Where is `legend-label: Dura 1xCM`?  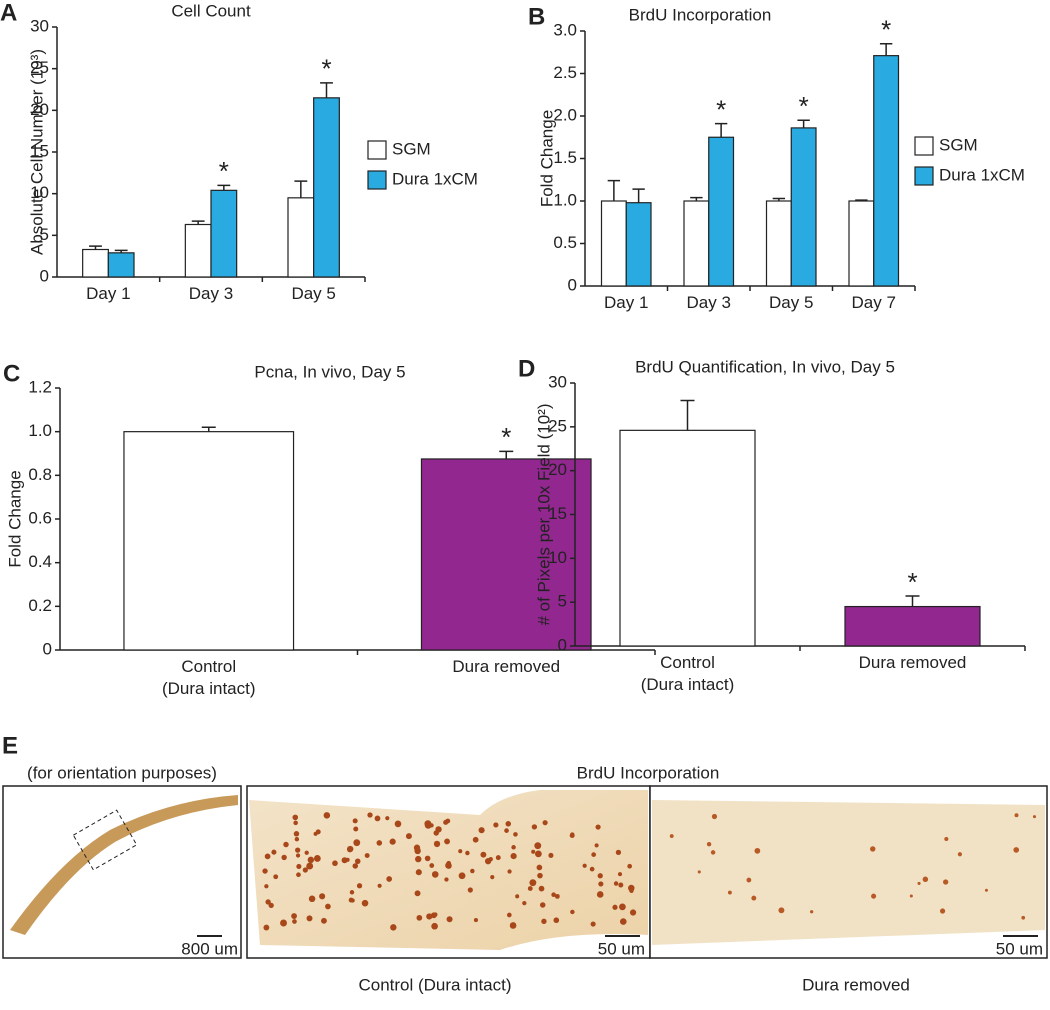 legend-label: Dura 1xCM is located at coordinates (435, 178).